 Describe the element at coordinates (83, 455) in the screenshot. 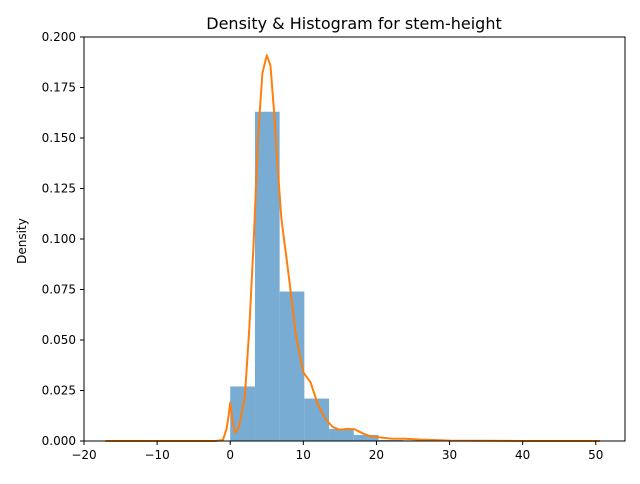

I see `x-tick-label: −20` at that location.